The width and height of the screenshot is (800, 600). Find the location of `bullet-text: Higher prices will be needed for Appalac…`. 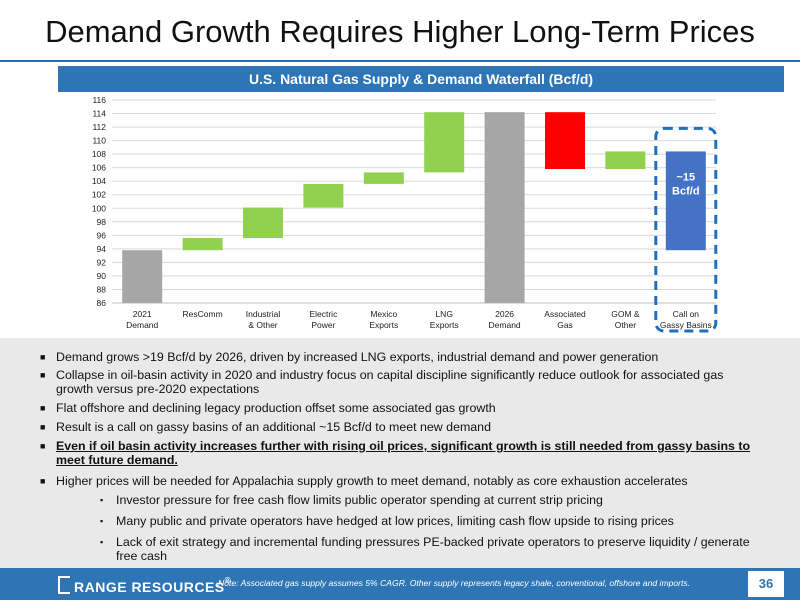

bullet-text: Higher prices will be needed for Appalac… is located at coordinates (372, 481).